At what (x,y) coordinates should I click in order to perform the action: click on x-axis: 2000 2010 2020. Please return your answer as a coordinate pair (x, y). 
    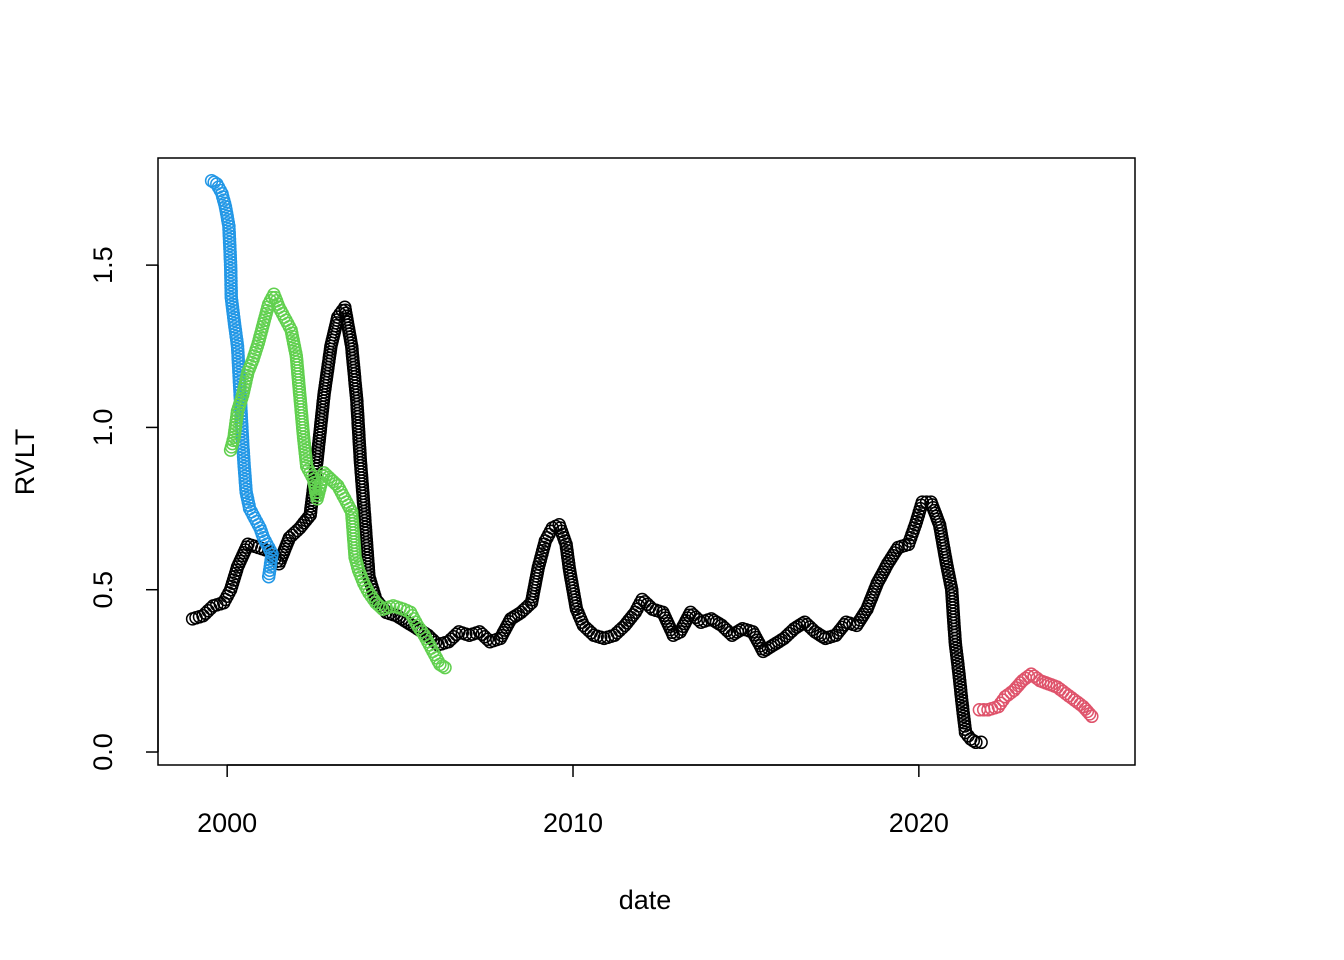
    Looking at the image, I should click on (573, 801).